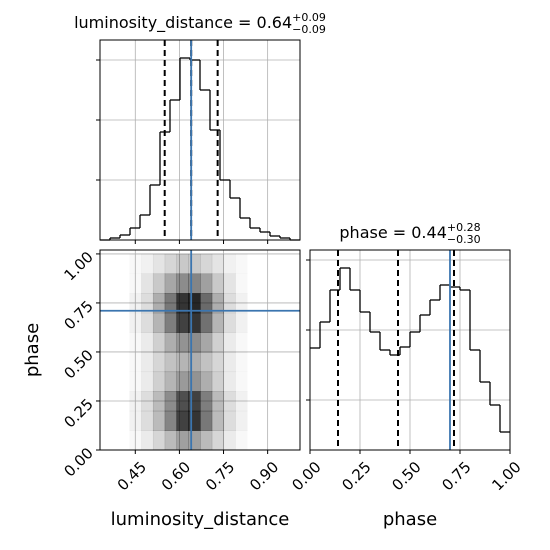 The width and height of the screenshot is (550, 550). Describe the element at coordinates (309, 29) in the screenshot. I see `title-sub: −0.09` at that location.